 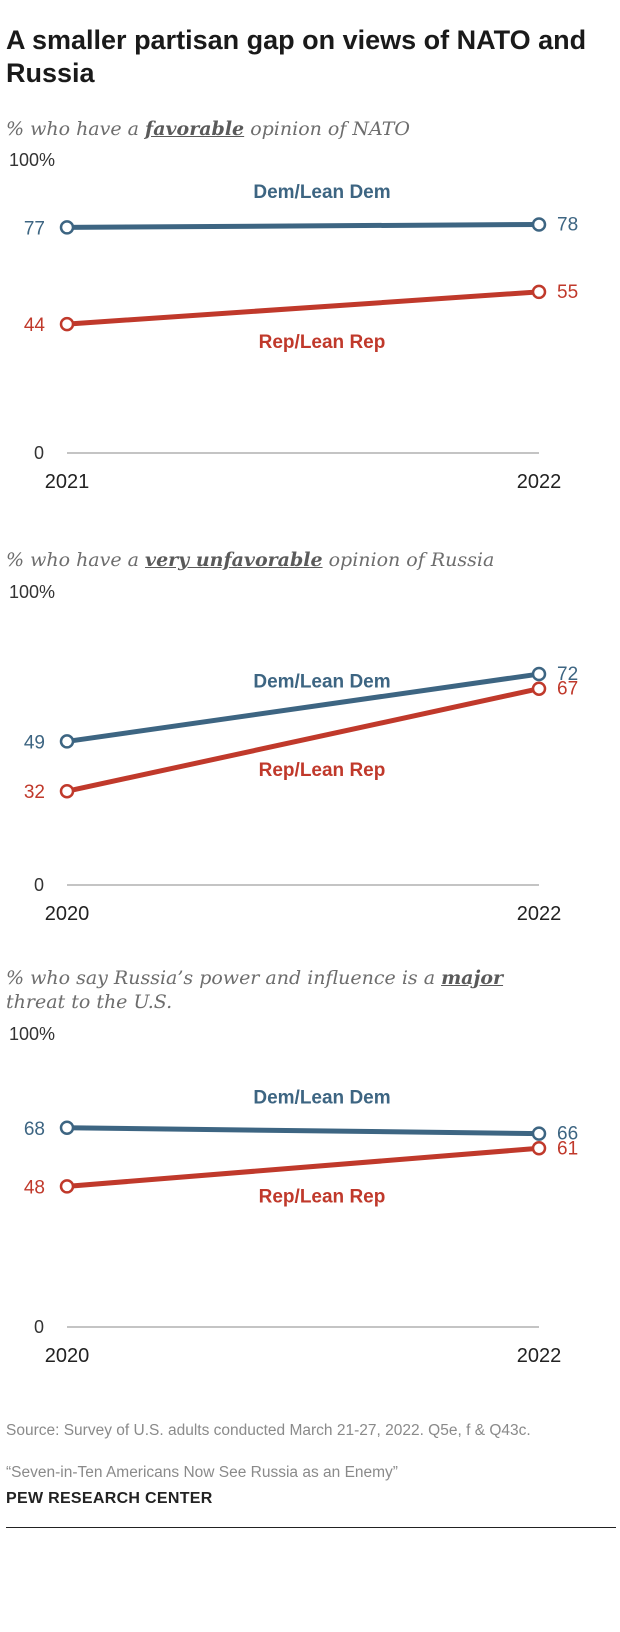 I want to click on rep-data-label: 67, so click(x=567, y=689).